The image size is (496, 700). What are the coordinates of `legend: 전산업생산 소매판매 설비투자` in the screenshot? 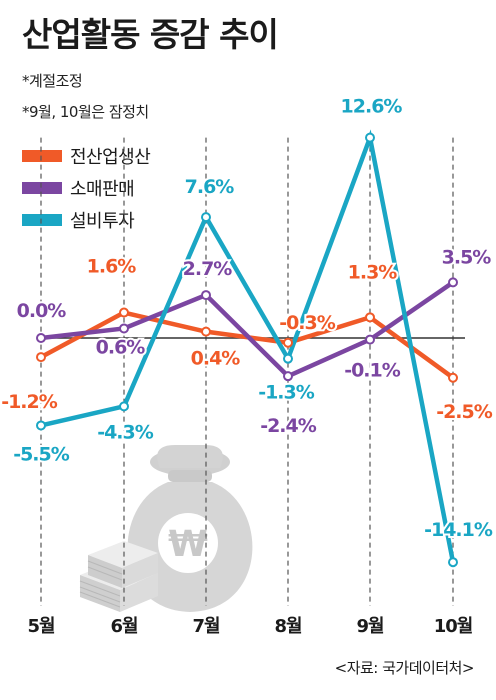 It's located at (86, 188).